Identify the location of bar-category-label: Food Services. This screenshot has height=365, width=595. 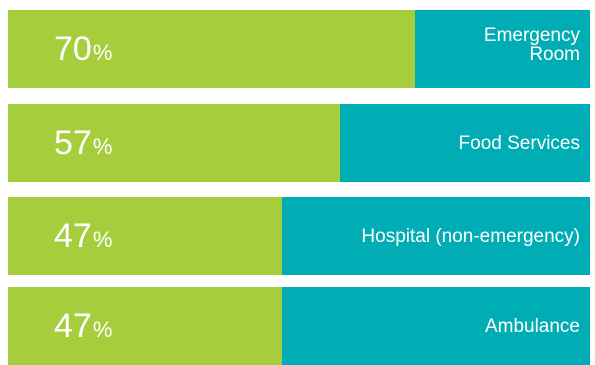
(519, 143).